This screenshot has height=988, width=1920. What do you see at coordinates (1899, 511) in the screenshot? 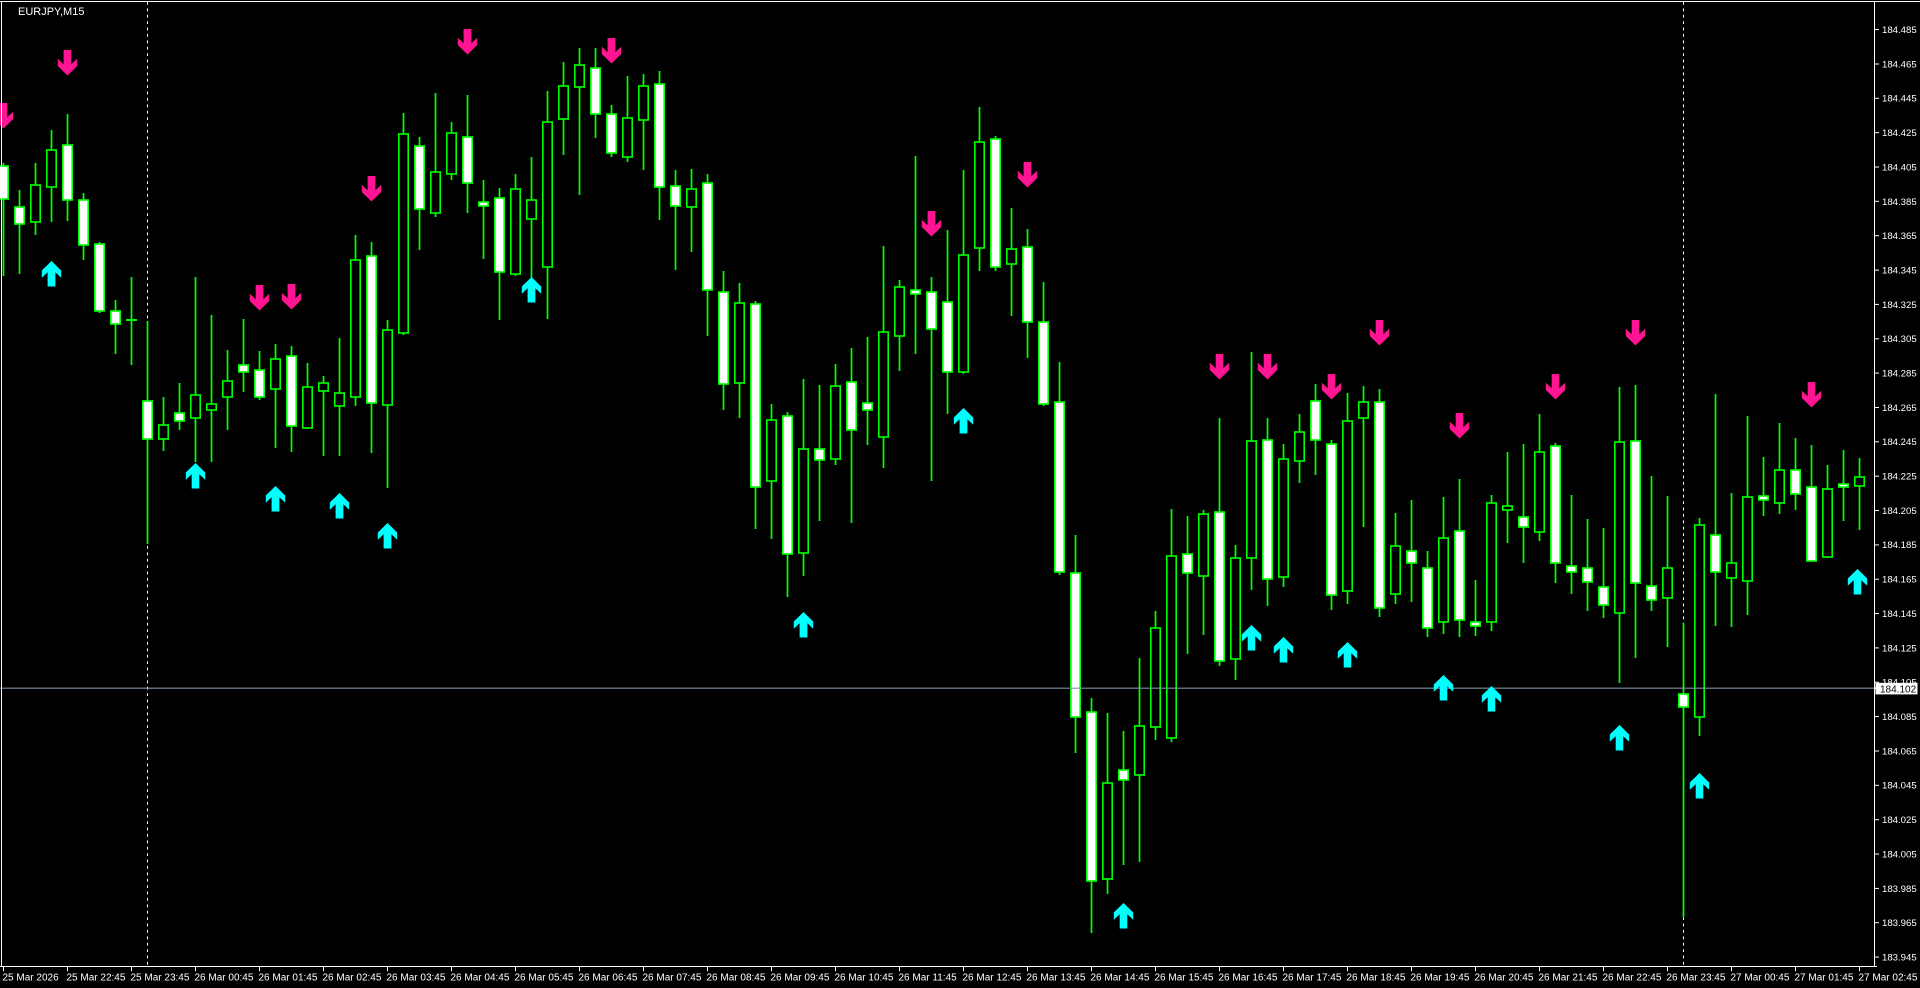
I see `svg-text: 184.205` at bounding box center [1899, 511].